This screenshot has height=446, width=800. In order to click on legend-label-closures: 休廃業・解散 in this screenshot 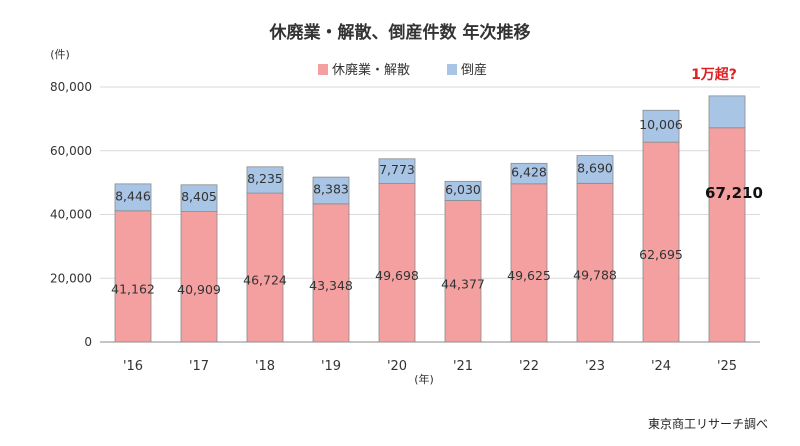, I will do `click(371, 70)`.